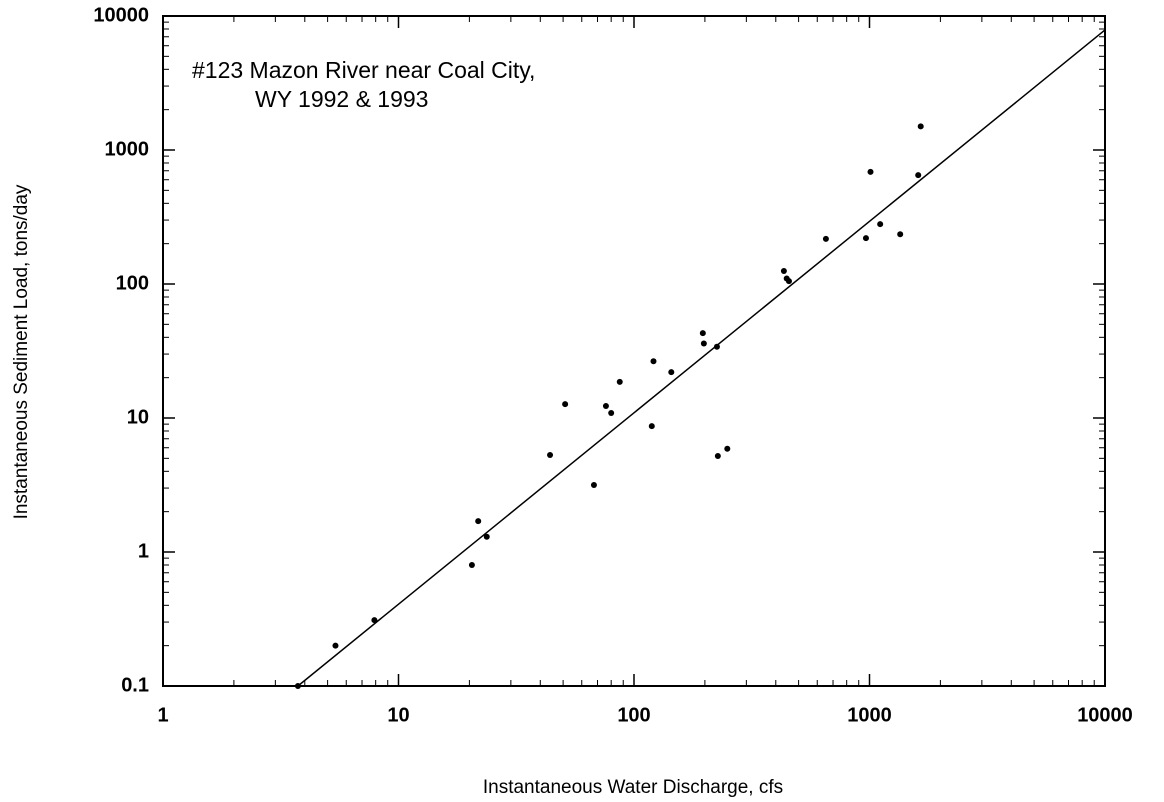 The height and width of the screenshot is (802, 1164). I want to click on chart-title: WY 1992 & 1993, so click(341, 99).